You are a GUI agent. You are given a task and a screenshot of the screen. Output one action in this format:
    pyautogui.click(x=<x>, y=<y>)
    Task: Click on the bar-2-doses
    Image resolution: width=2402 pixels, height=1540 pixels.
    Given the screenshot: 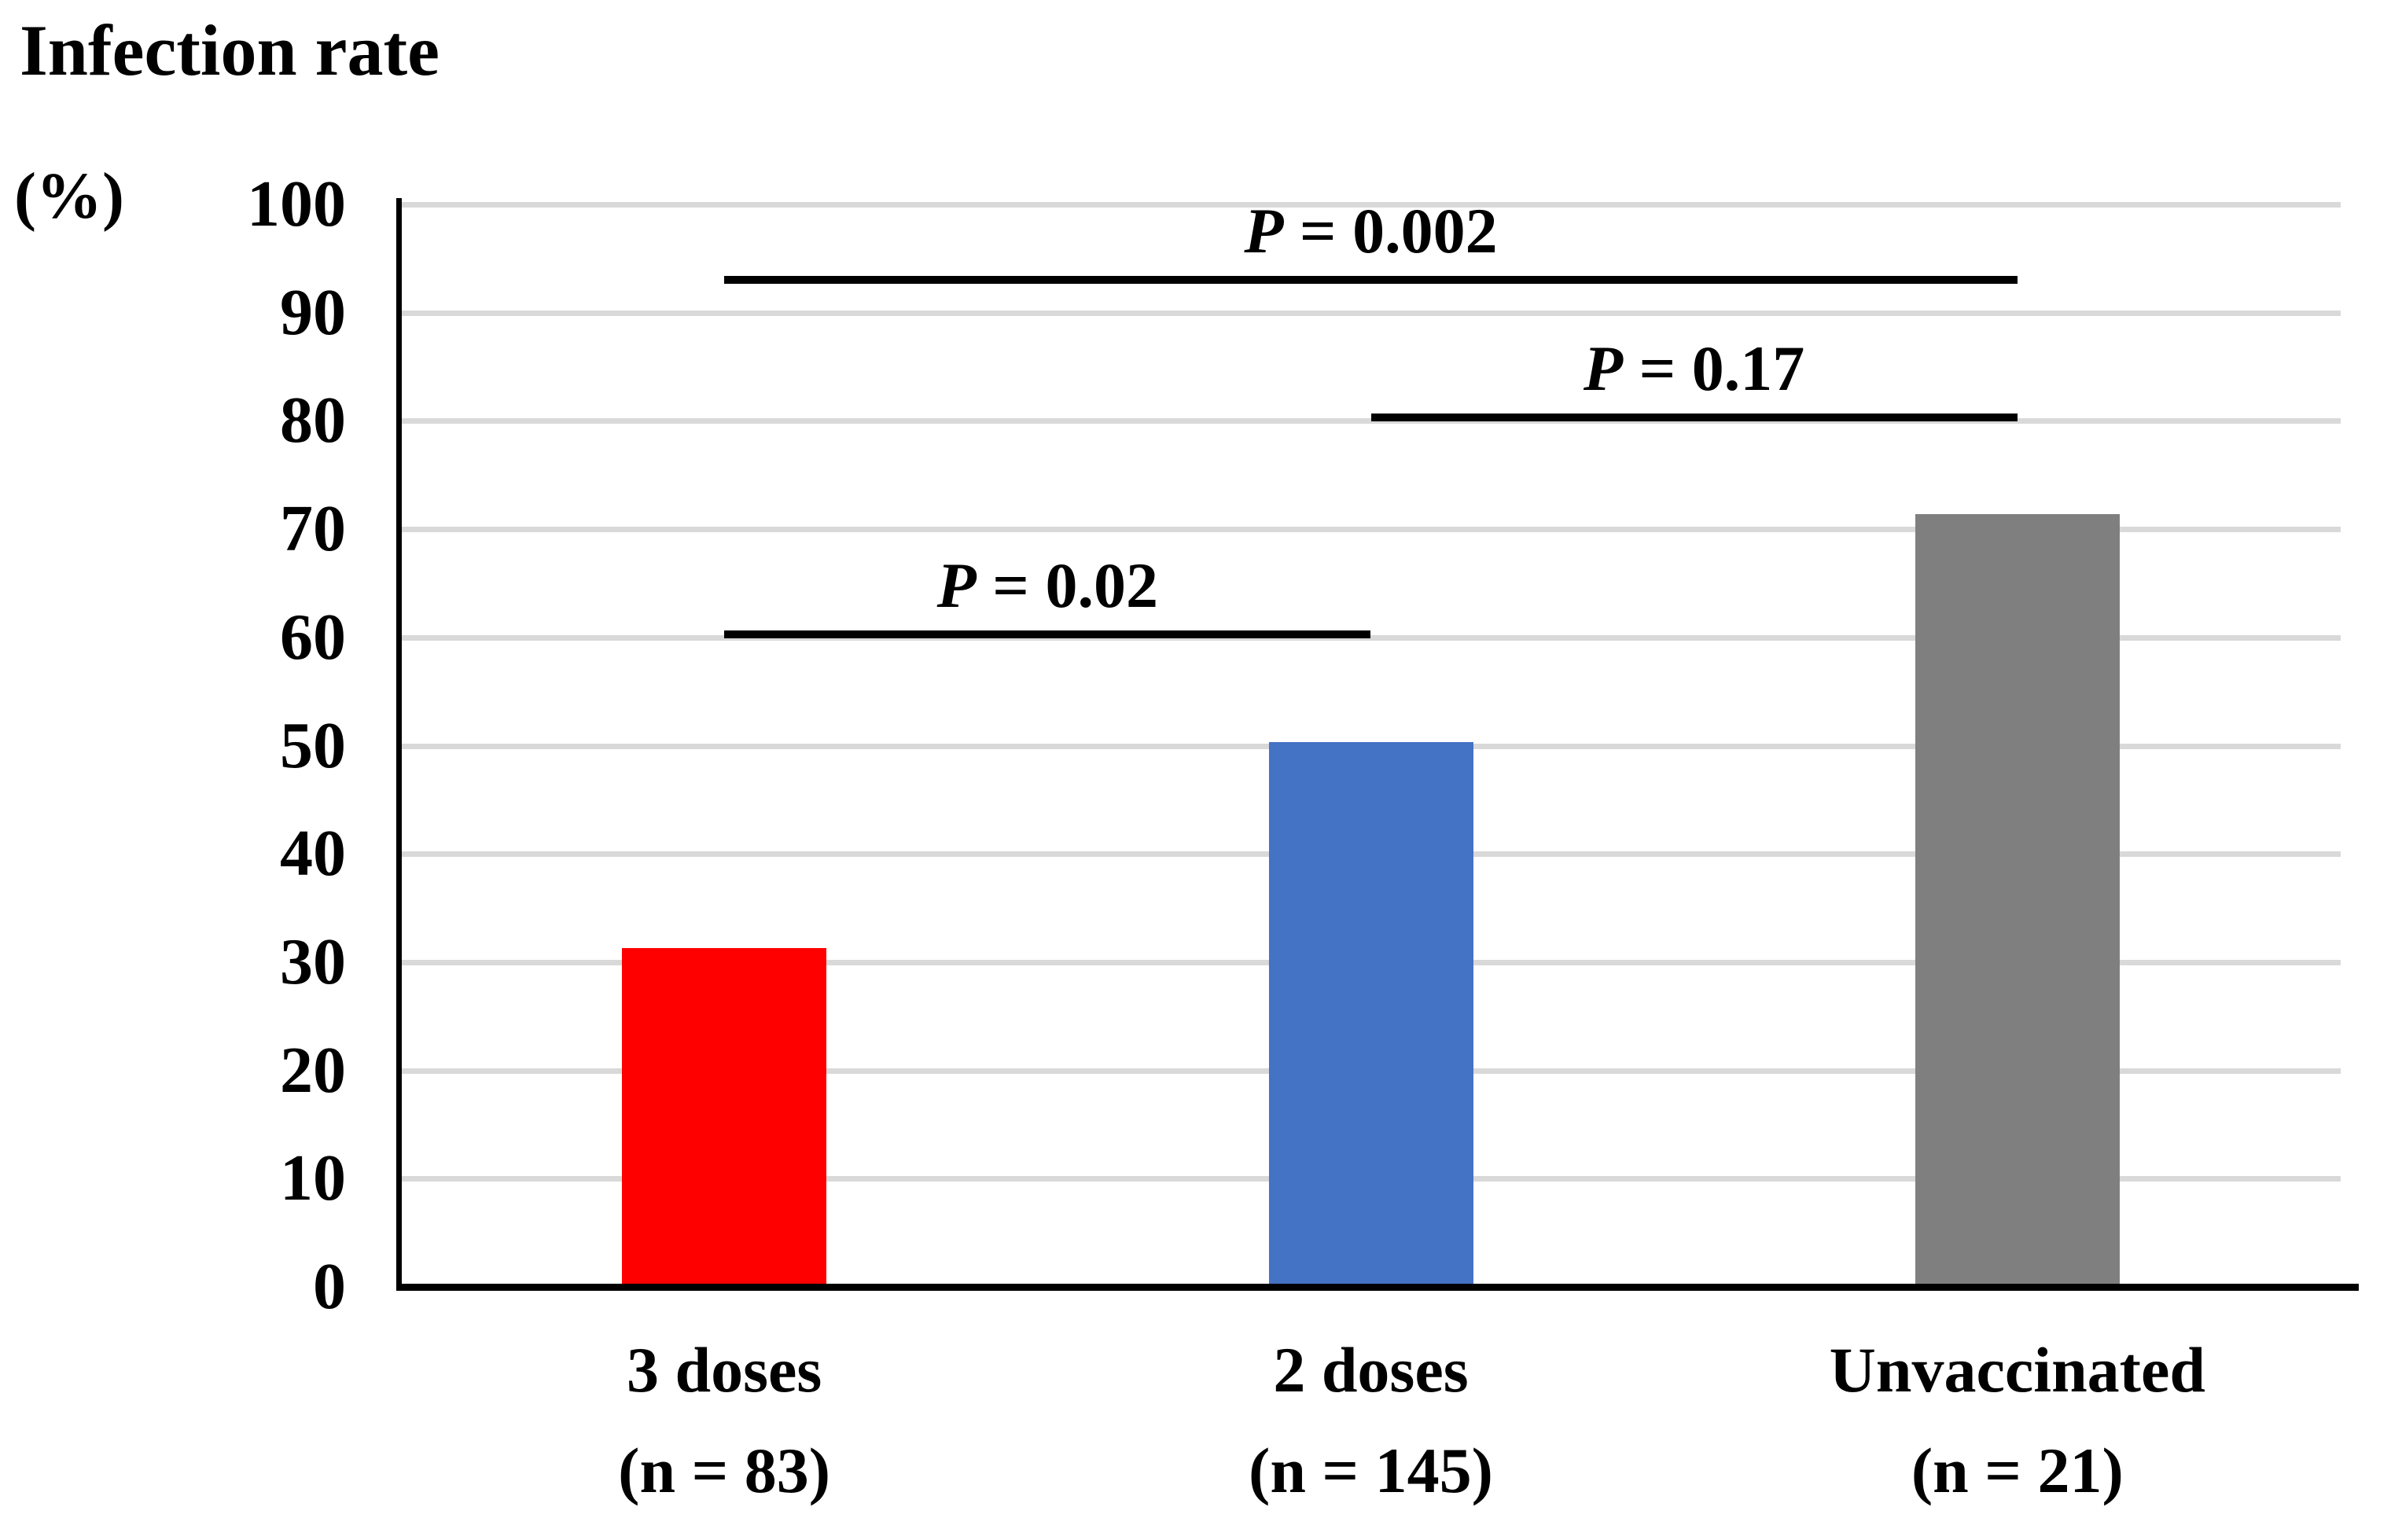 What is the action you would take?
    pyautogui.click(x=1370, y=1014)
    